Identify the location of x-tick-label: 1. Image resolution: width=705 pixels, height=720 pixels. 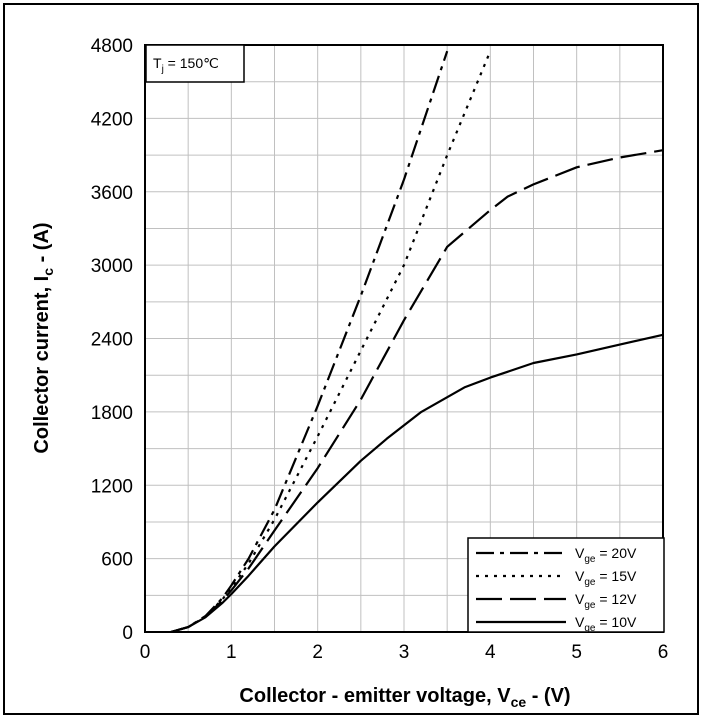
(231, 652).